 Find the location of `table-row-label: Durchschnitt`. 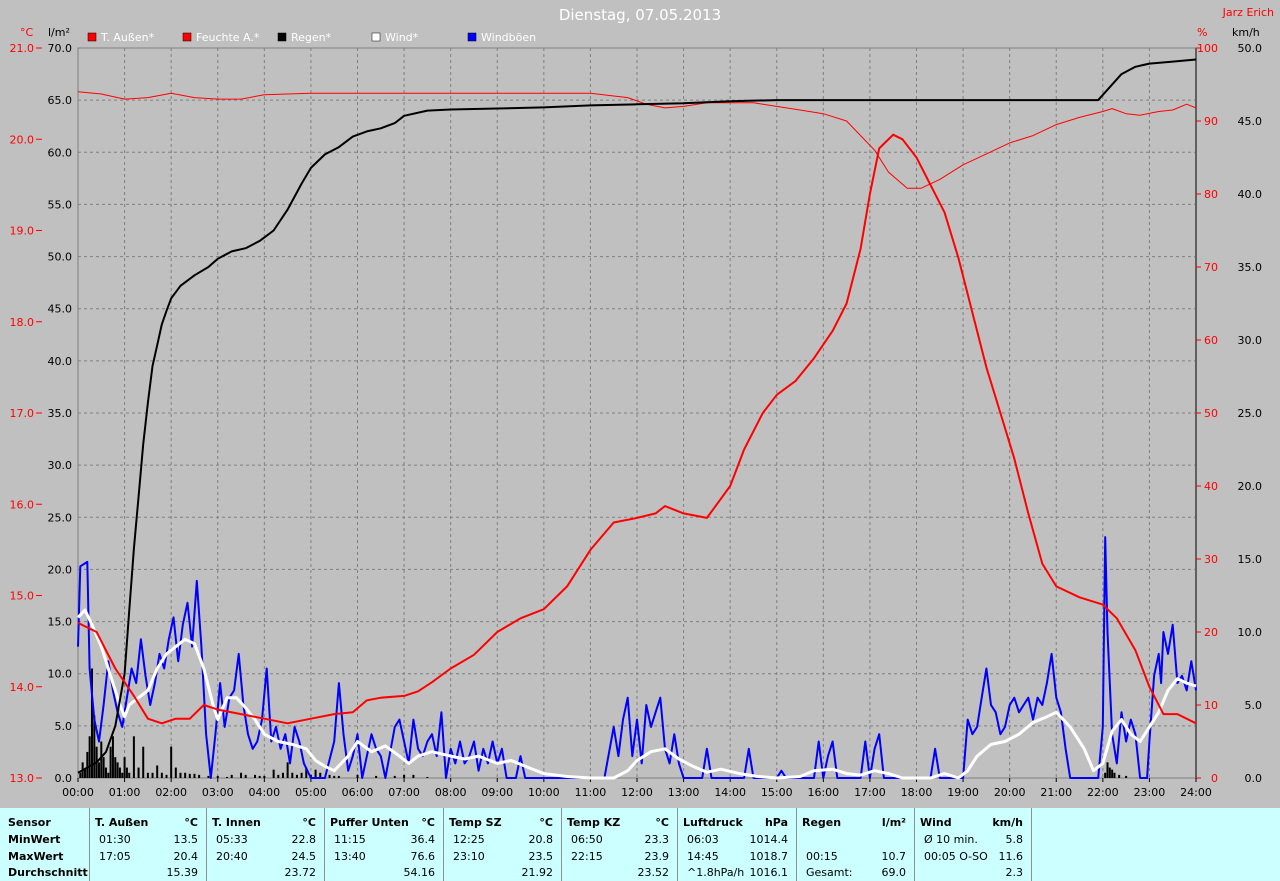

table-row-label: Durchschnitt is located at coordinates (48, 872).